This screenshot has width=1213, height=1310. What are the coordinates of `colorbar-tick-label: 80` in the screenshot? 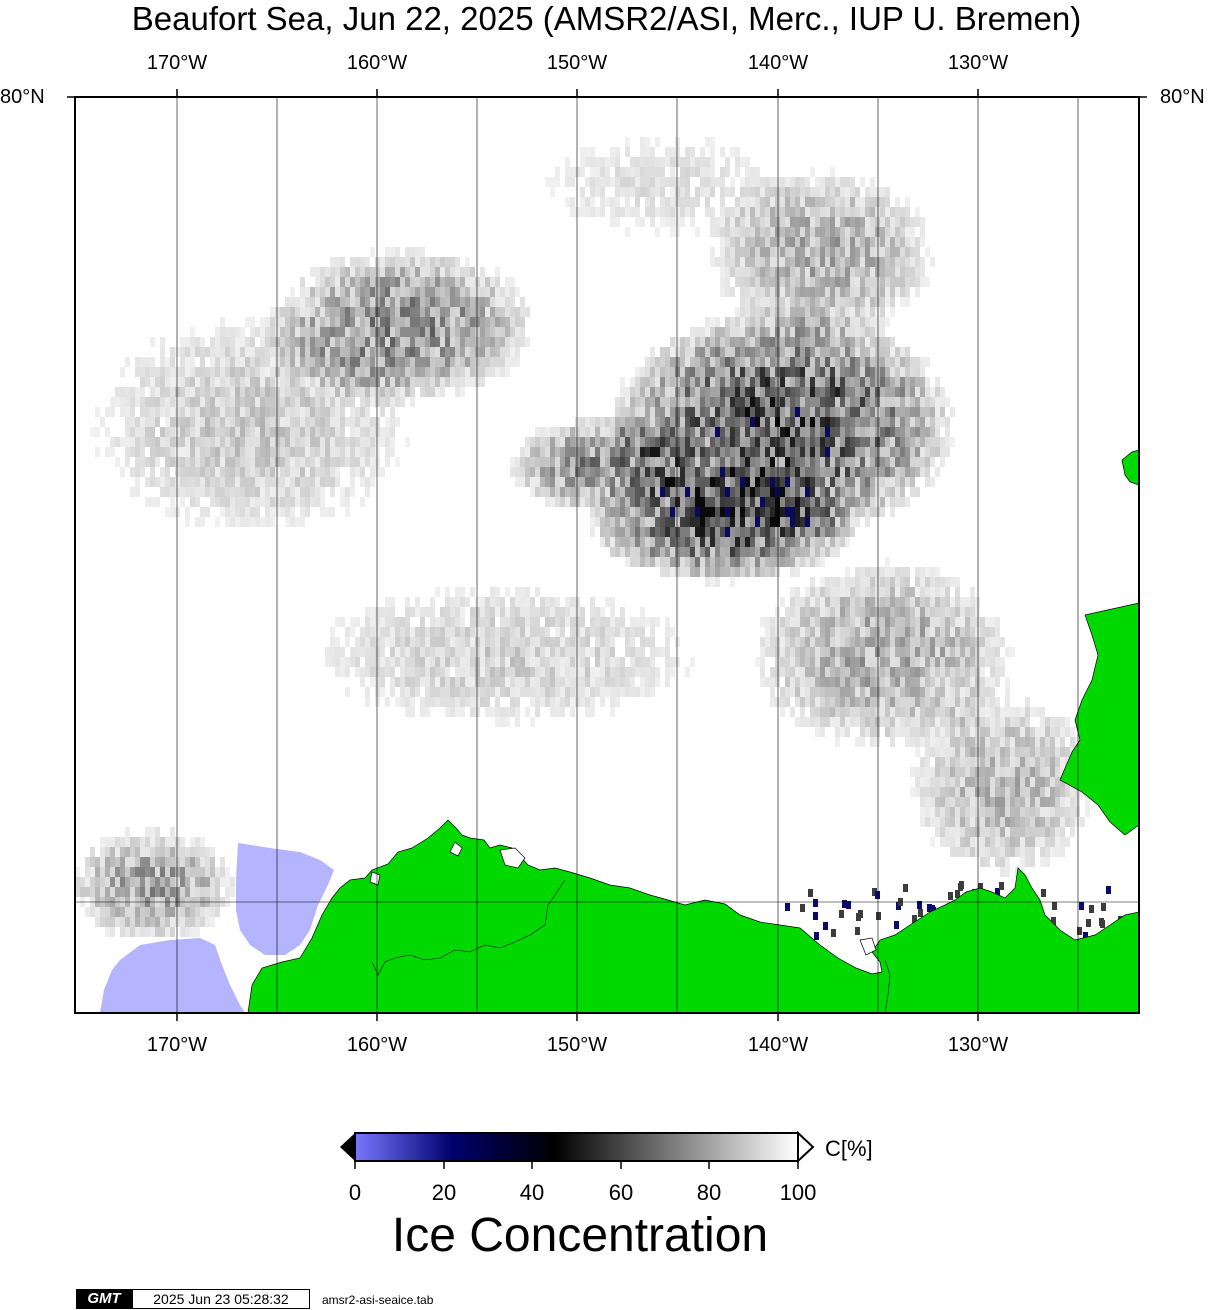 It's located at (709, 1192).